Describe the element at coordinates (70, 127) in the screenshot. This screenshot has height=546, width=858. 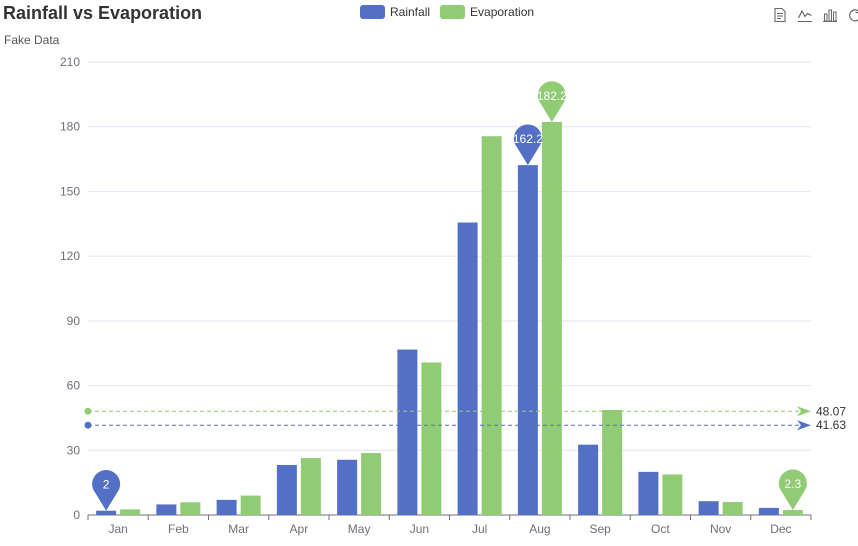
I see `y-tick-label: 180` at that location.